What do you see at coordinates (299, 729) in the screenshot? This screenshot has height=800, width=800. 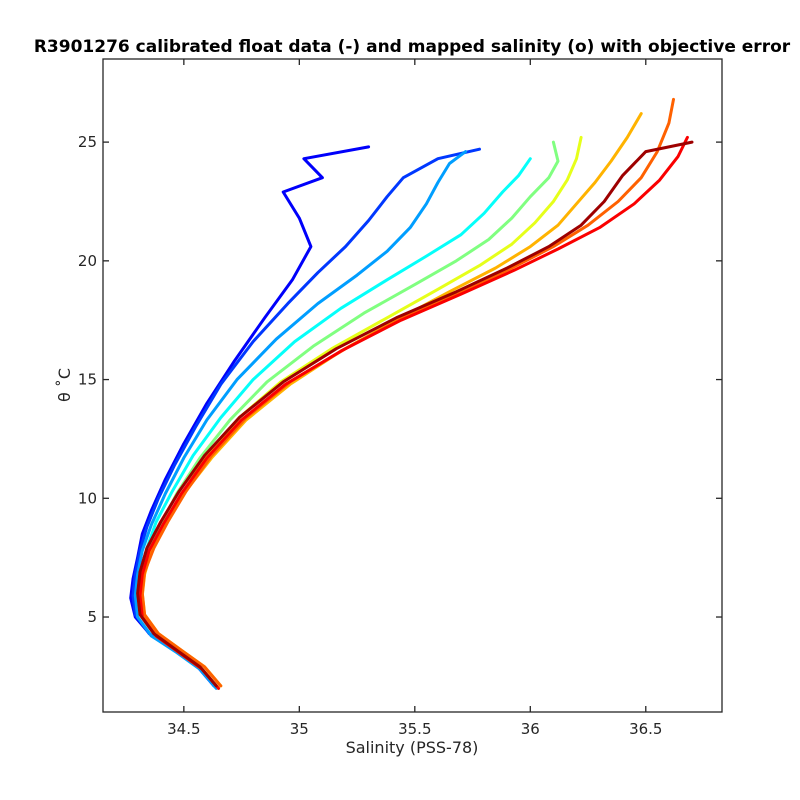 I see `x-tick-label: 35` at bounding box center [299, 729].